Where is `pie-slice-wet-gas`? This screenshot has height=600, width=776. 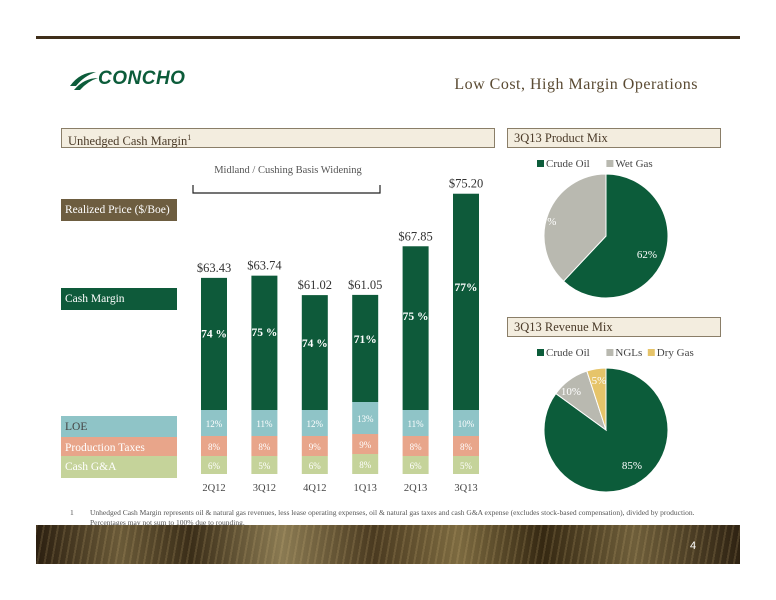 pie-slice-wet-gas is located at coordinates (575, 227).